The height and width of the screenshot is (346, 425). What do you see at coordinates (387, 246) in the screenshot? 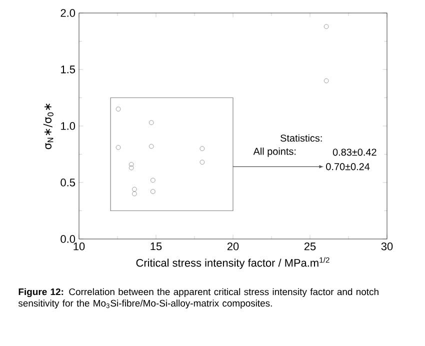
I see `x-tick-label: 30` at bounding box center [387, 246].